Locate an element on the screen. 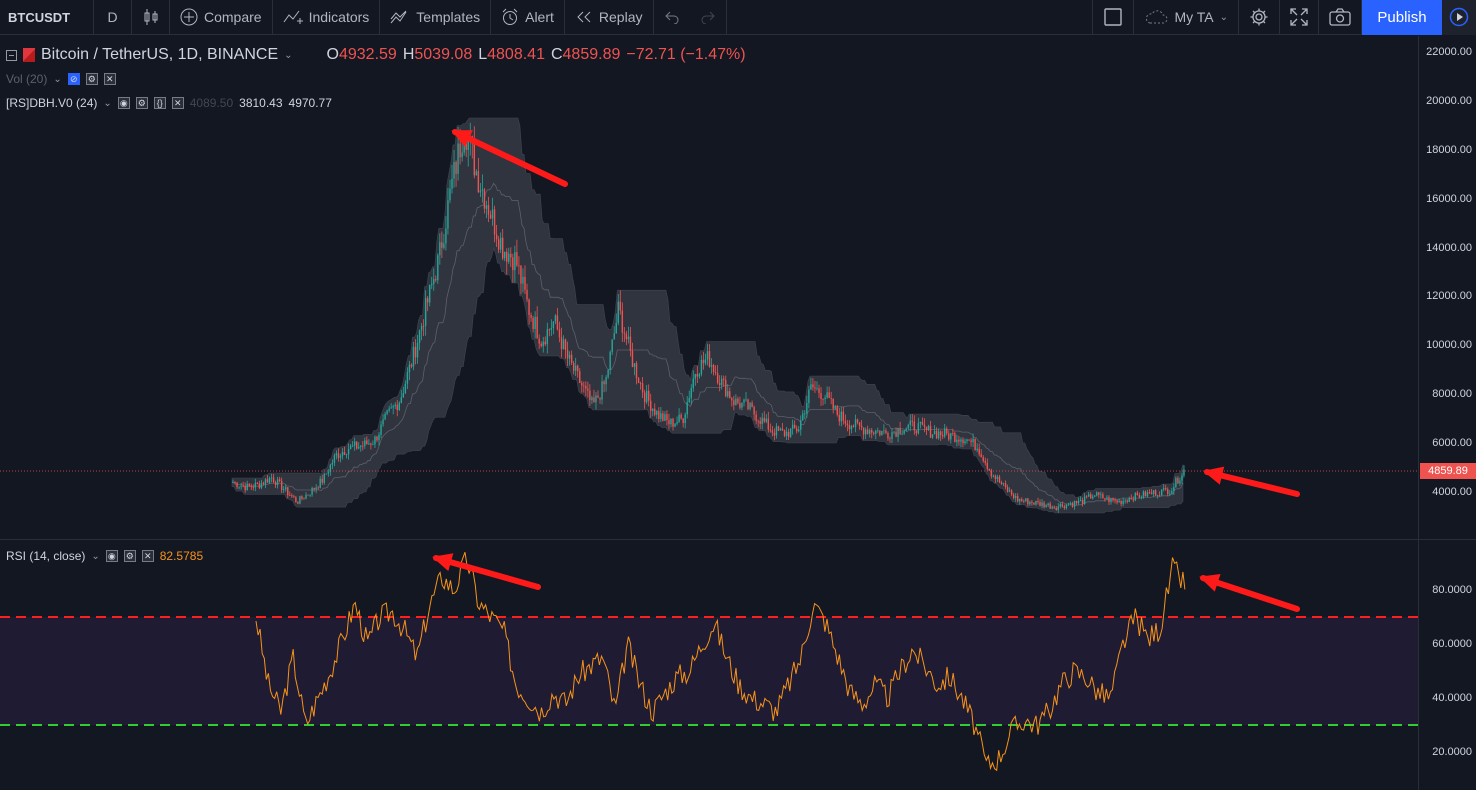  templates-label: Templates is located at coordinates (448, 17).